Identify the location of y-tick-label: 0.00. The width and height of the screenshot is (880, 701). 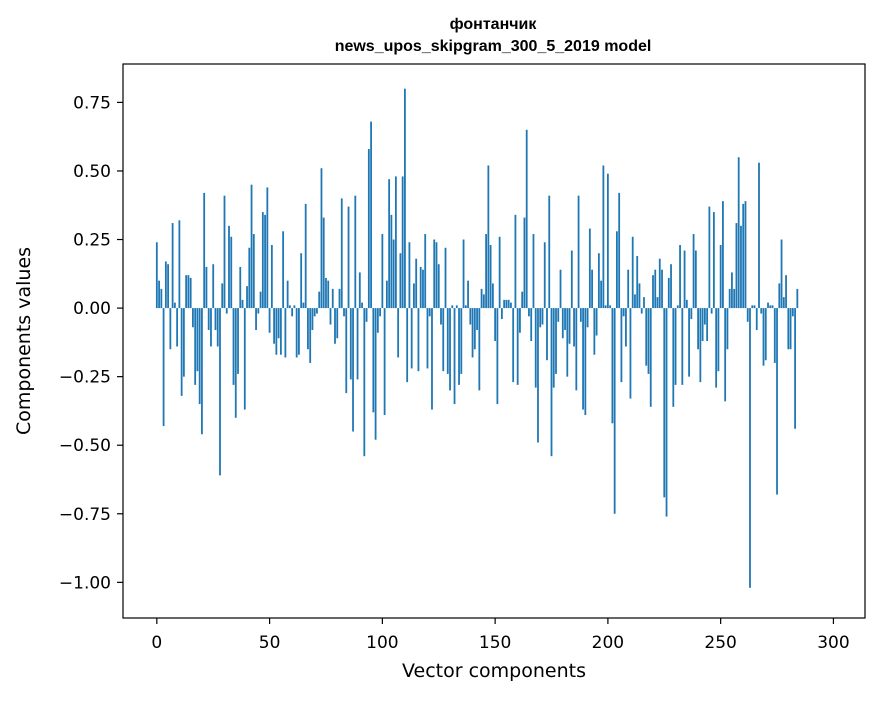
(92, 309).